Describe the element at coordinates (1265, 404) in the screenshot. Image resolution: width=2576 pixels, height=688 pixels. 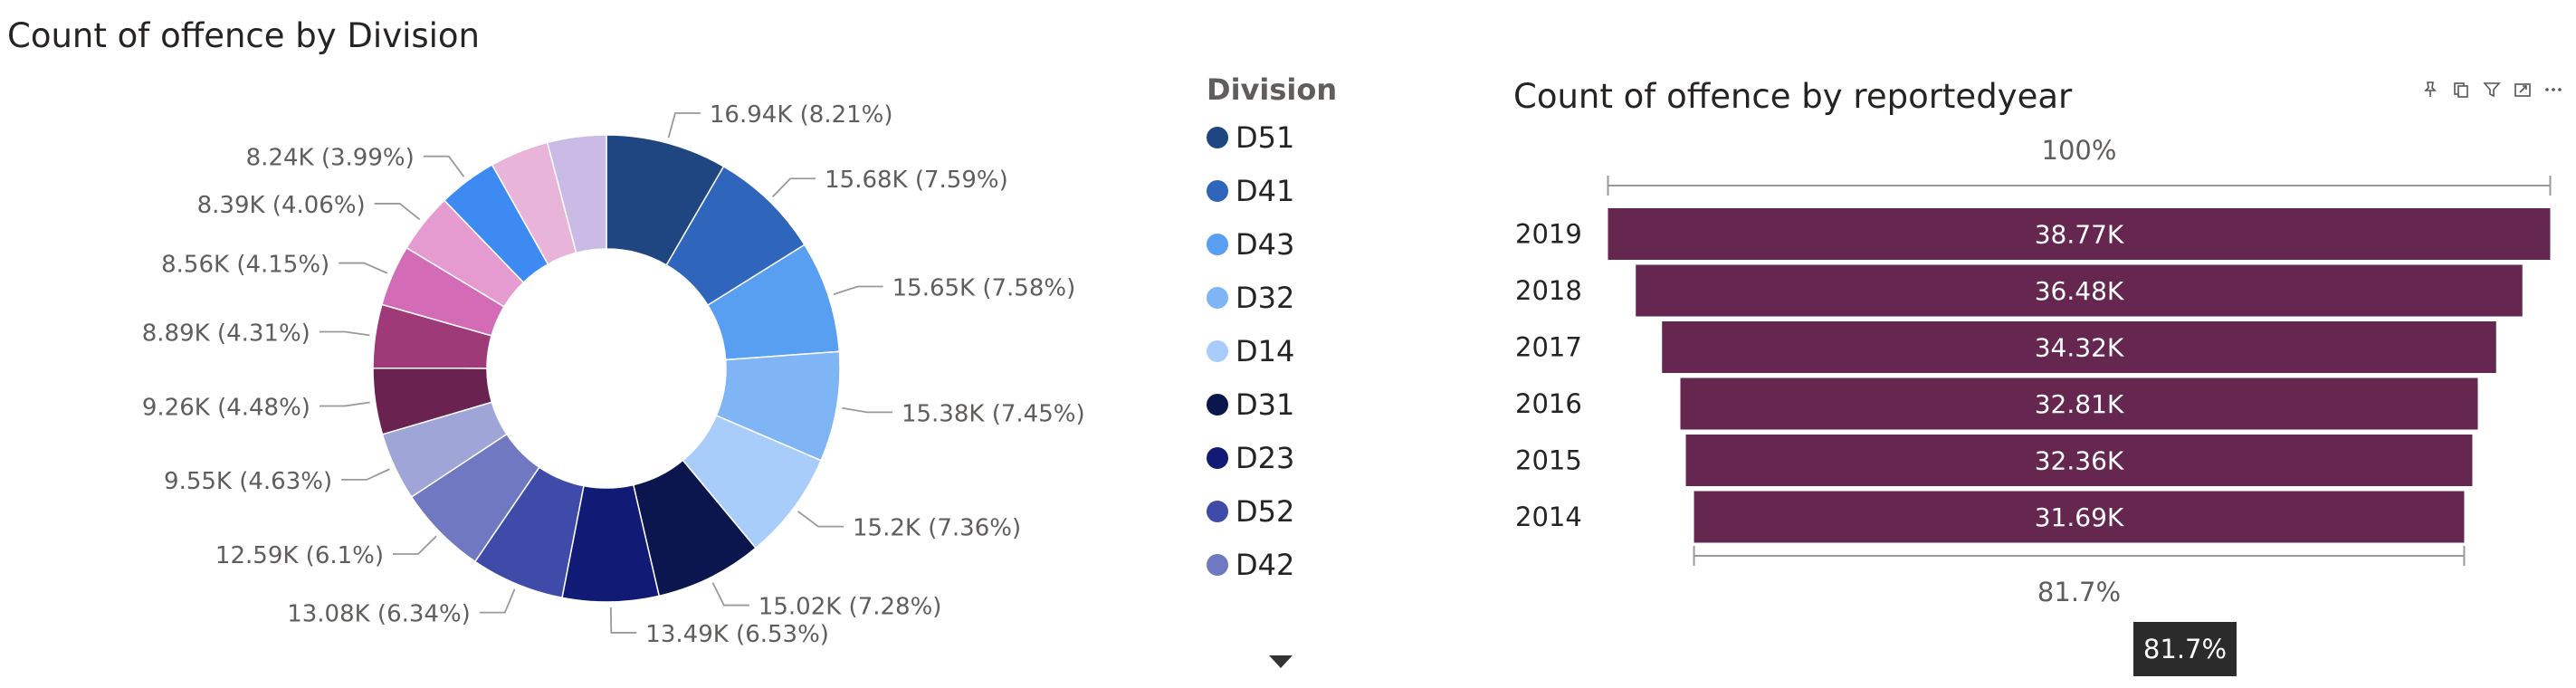
I see `legend-label: D31` at that location.